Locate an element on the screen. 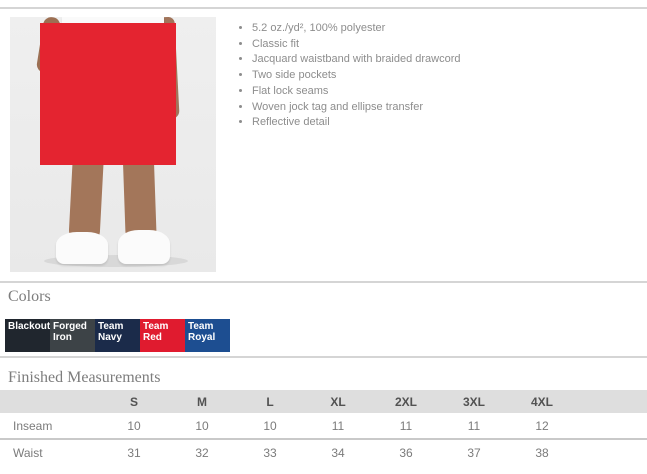  measurement-row-label: Inseam is located at coordinates (33, 426).